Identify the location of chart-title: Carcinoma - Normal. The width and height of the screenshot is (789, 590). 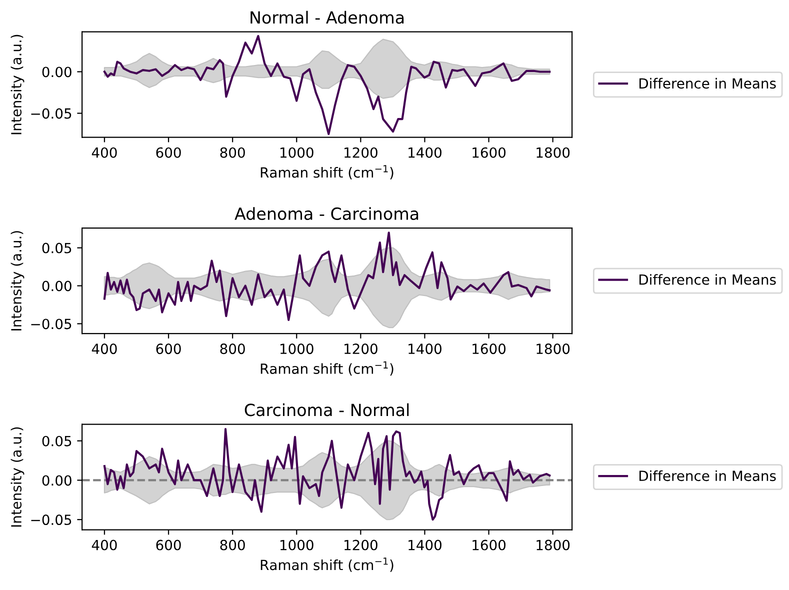
(326, 409).